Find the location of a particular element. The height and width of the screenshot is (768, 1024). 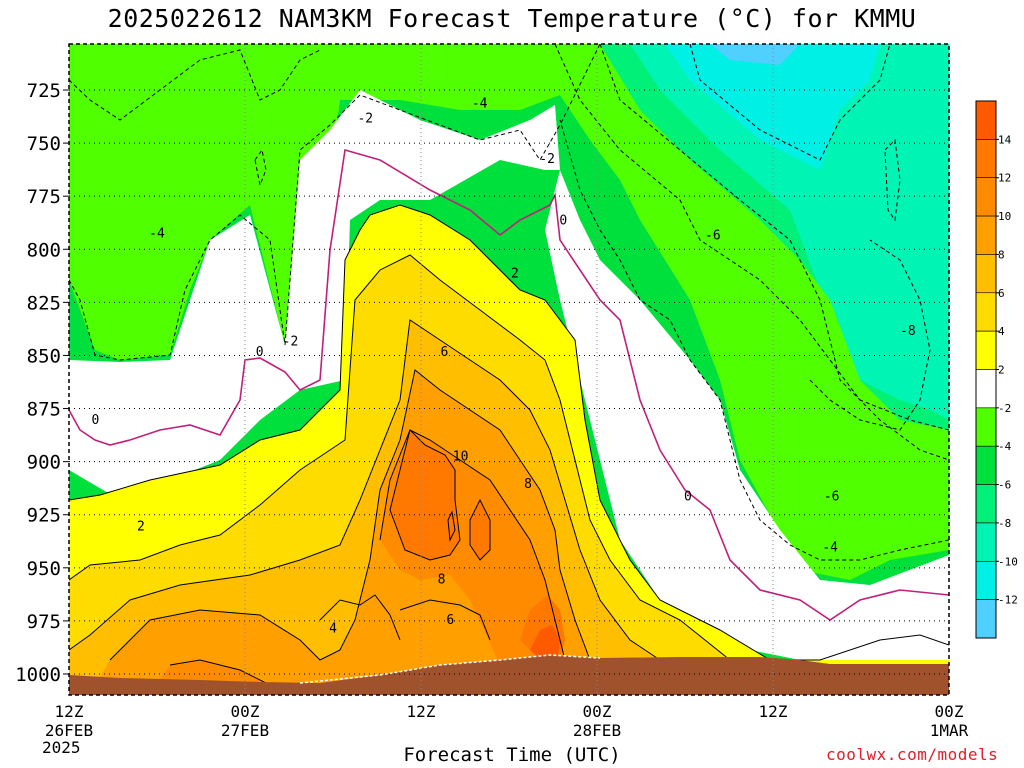

minus12-region is located at coordinates (772, 107).